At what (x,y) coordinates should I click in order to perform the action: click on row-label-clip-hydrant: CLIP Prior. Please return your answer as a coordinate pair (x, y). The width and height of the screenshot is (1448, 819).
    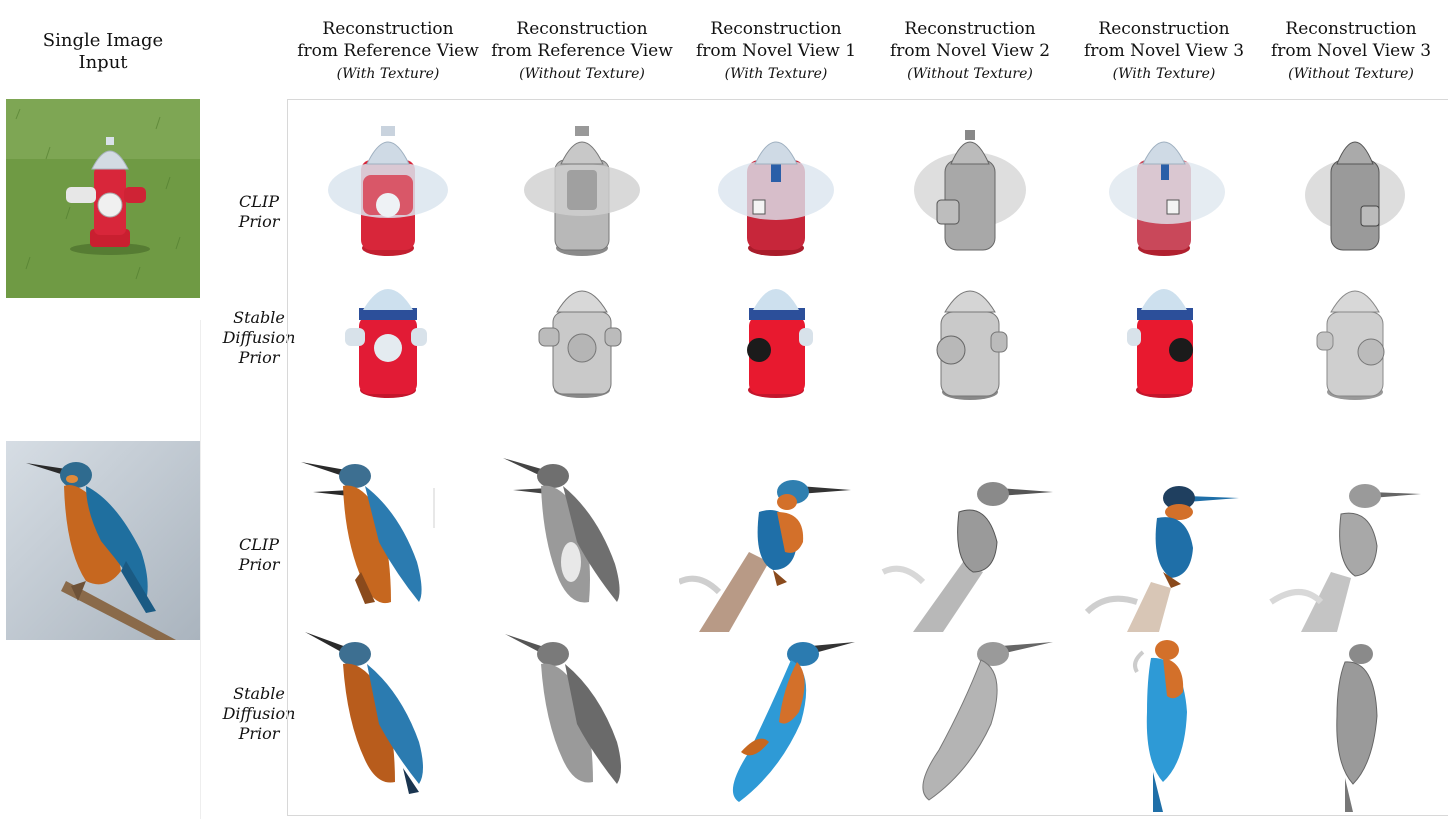
    Looking at the image, I should click on (259, 211).